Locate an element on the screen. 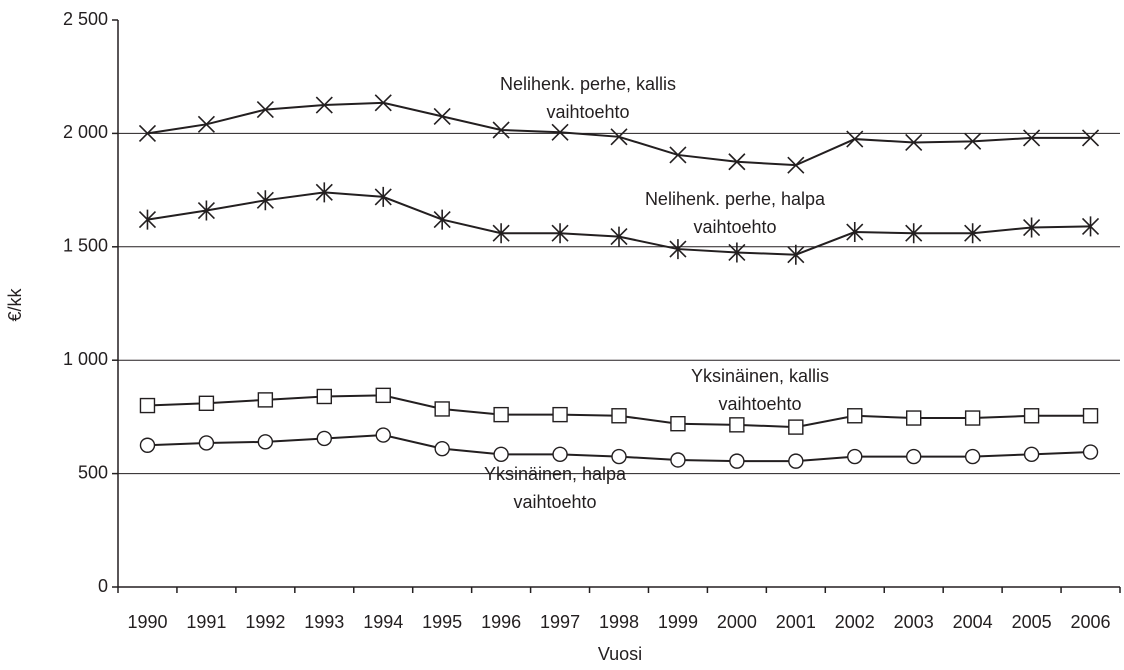 The image size is (1124, 670). x-tick-label: 1998 is located at coordinates (619, 622).